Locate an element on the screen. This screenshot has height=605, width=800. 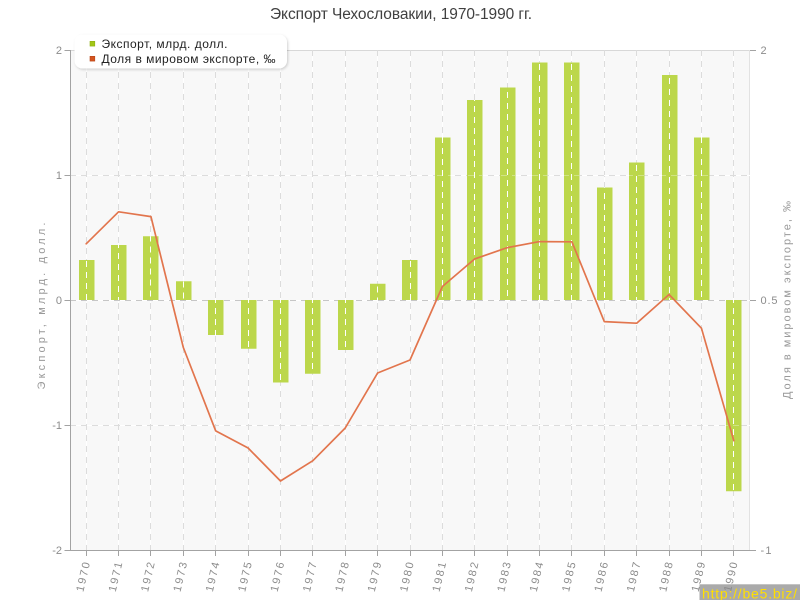
svg-text: 1 is located at coordinates (59, 176).